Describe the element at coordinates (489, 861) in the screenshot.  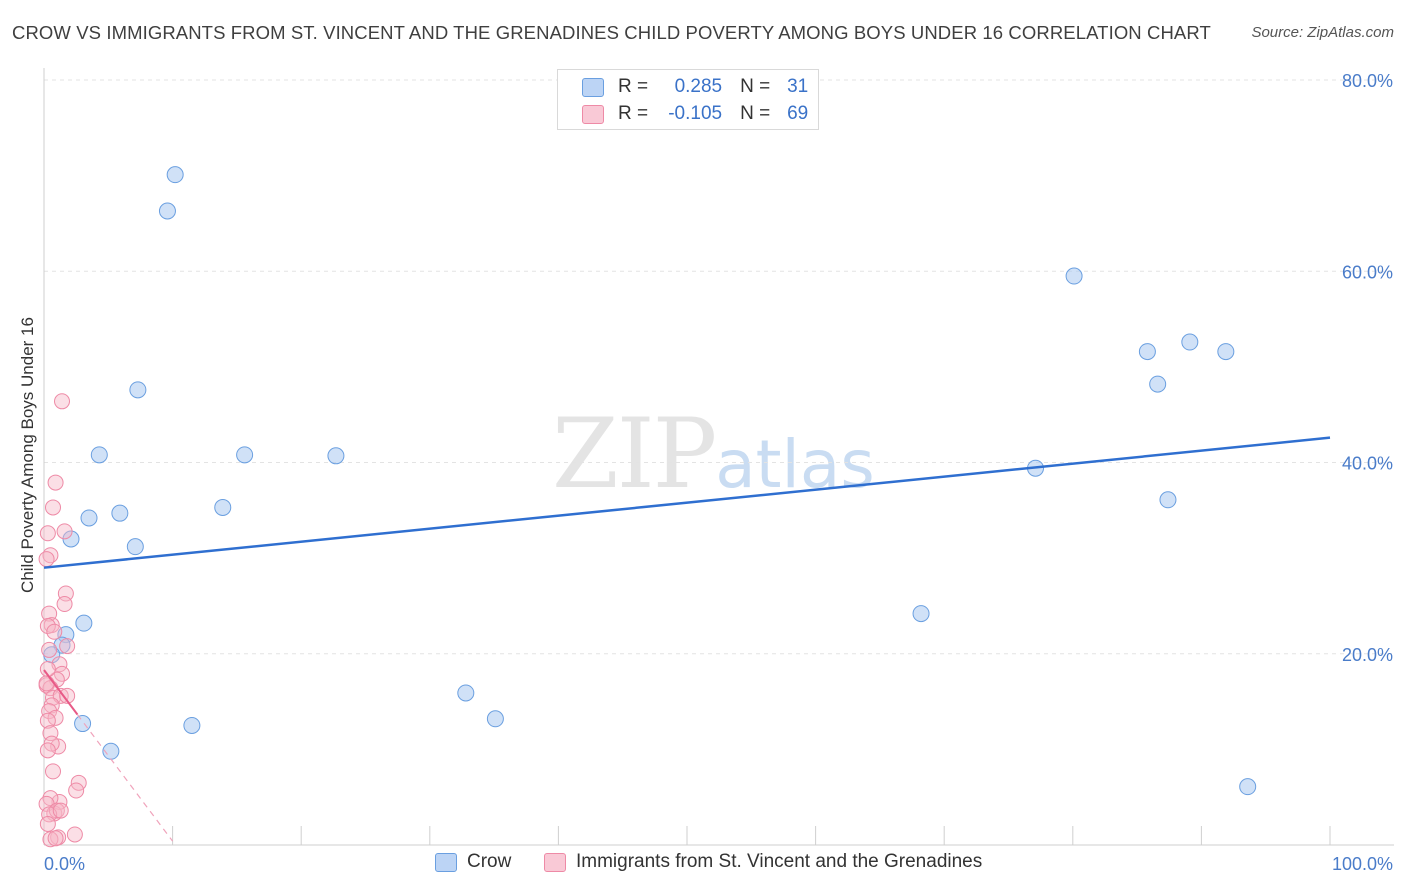
I see `legend-label-crow: Crow` at that location.